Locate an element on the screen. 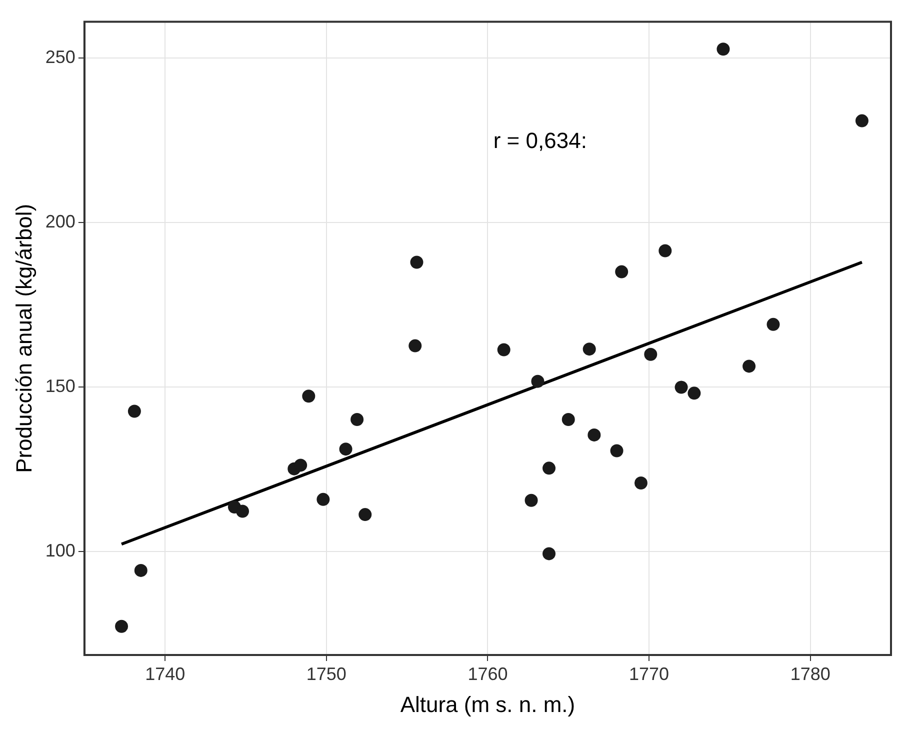 The image size is (909, 733). y-axis-title: Producción anual (kg/árbol) is located at coordinates (23, 338).